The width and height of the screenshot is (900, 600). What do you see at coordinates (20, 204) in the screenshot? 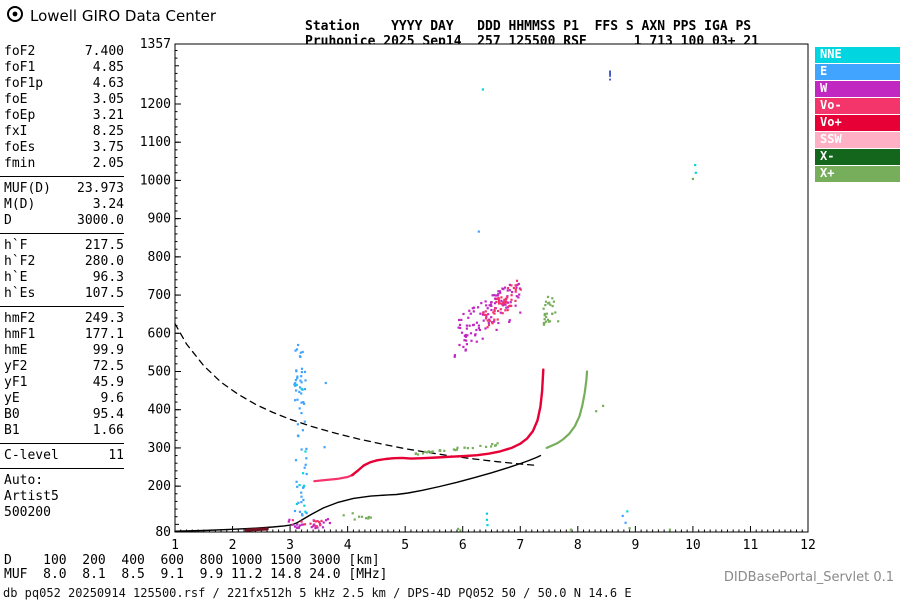
I see `readout-label: M(D)` at bounding box center [20, 204].